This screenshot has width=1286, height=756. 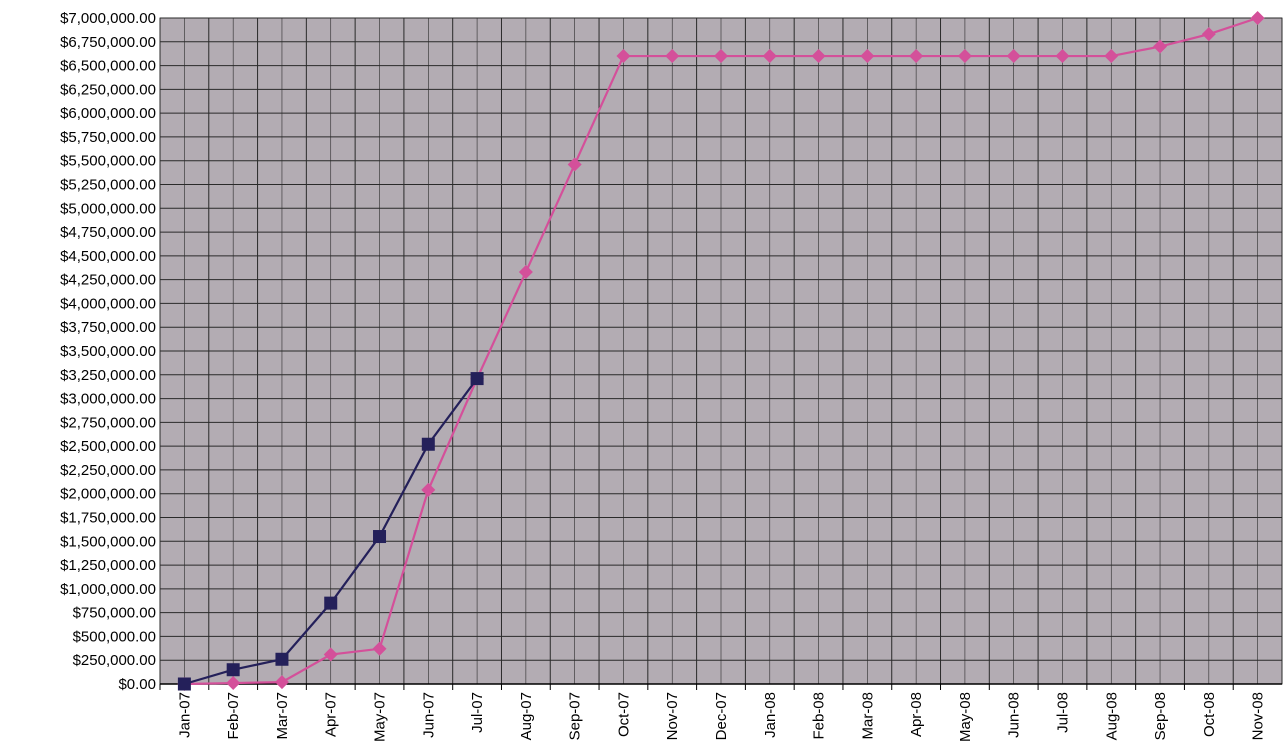 I want to click on x-tick-label: Jul-07, so click(x=477, y=712).